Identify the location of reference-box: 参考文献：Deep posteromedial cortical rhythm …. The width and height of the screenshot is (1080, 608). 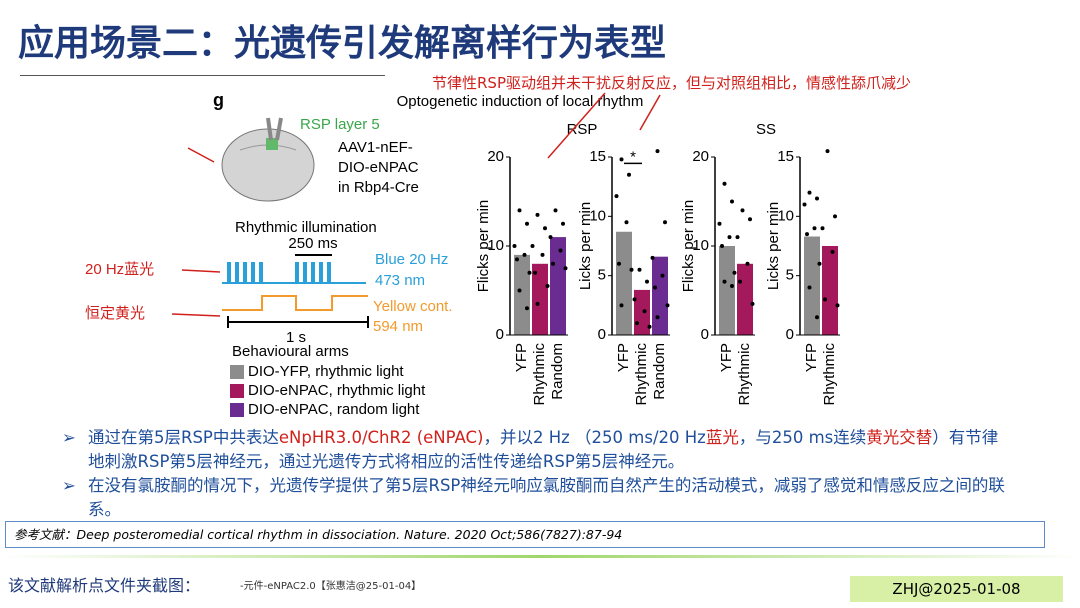
(525, 534).